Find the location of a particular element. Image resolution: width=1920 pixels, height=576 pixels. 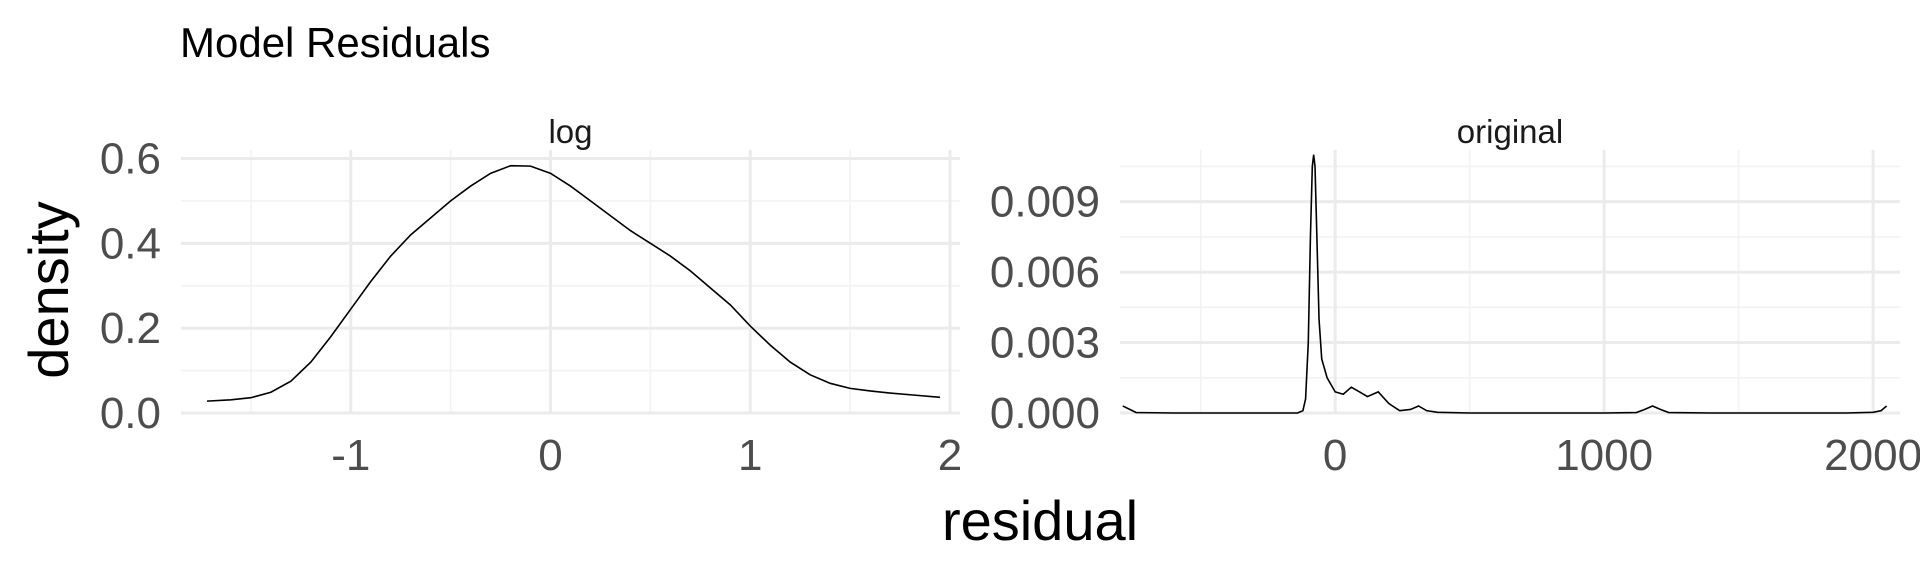

x-tick-label: 2 is located at coordinates (950, 455).